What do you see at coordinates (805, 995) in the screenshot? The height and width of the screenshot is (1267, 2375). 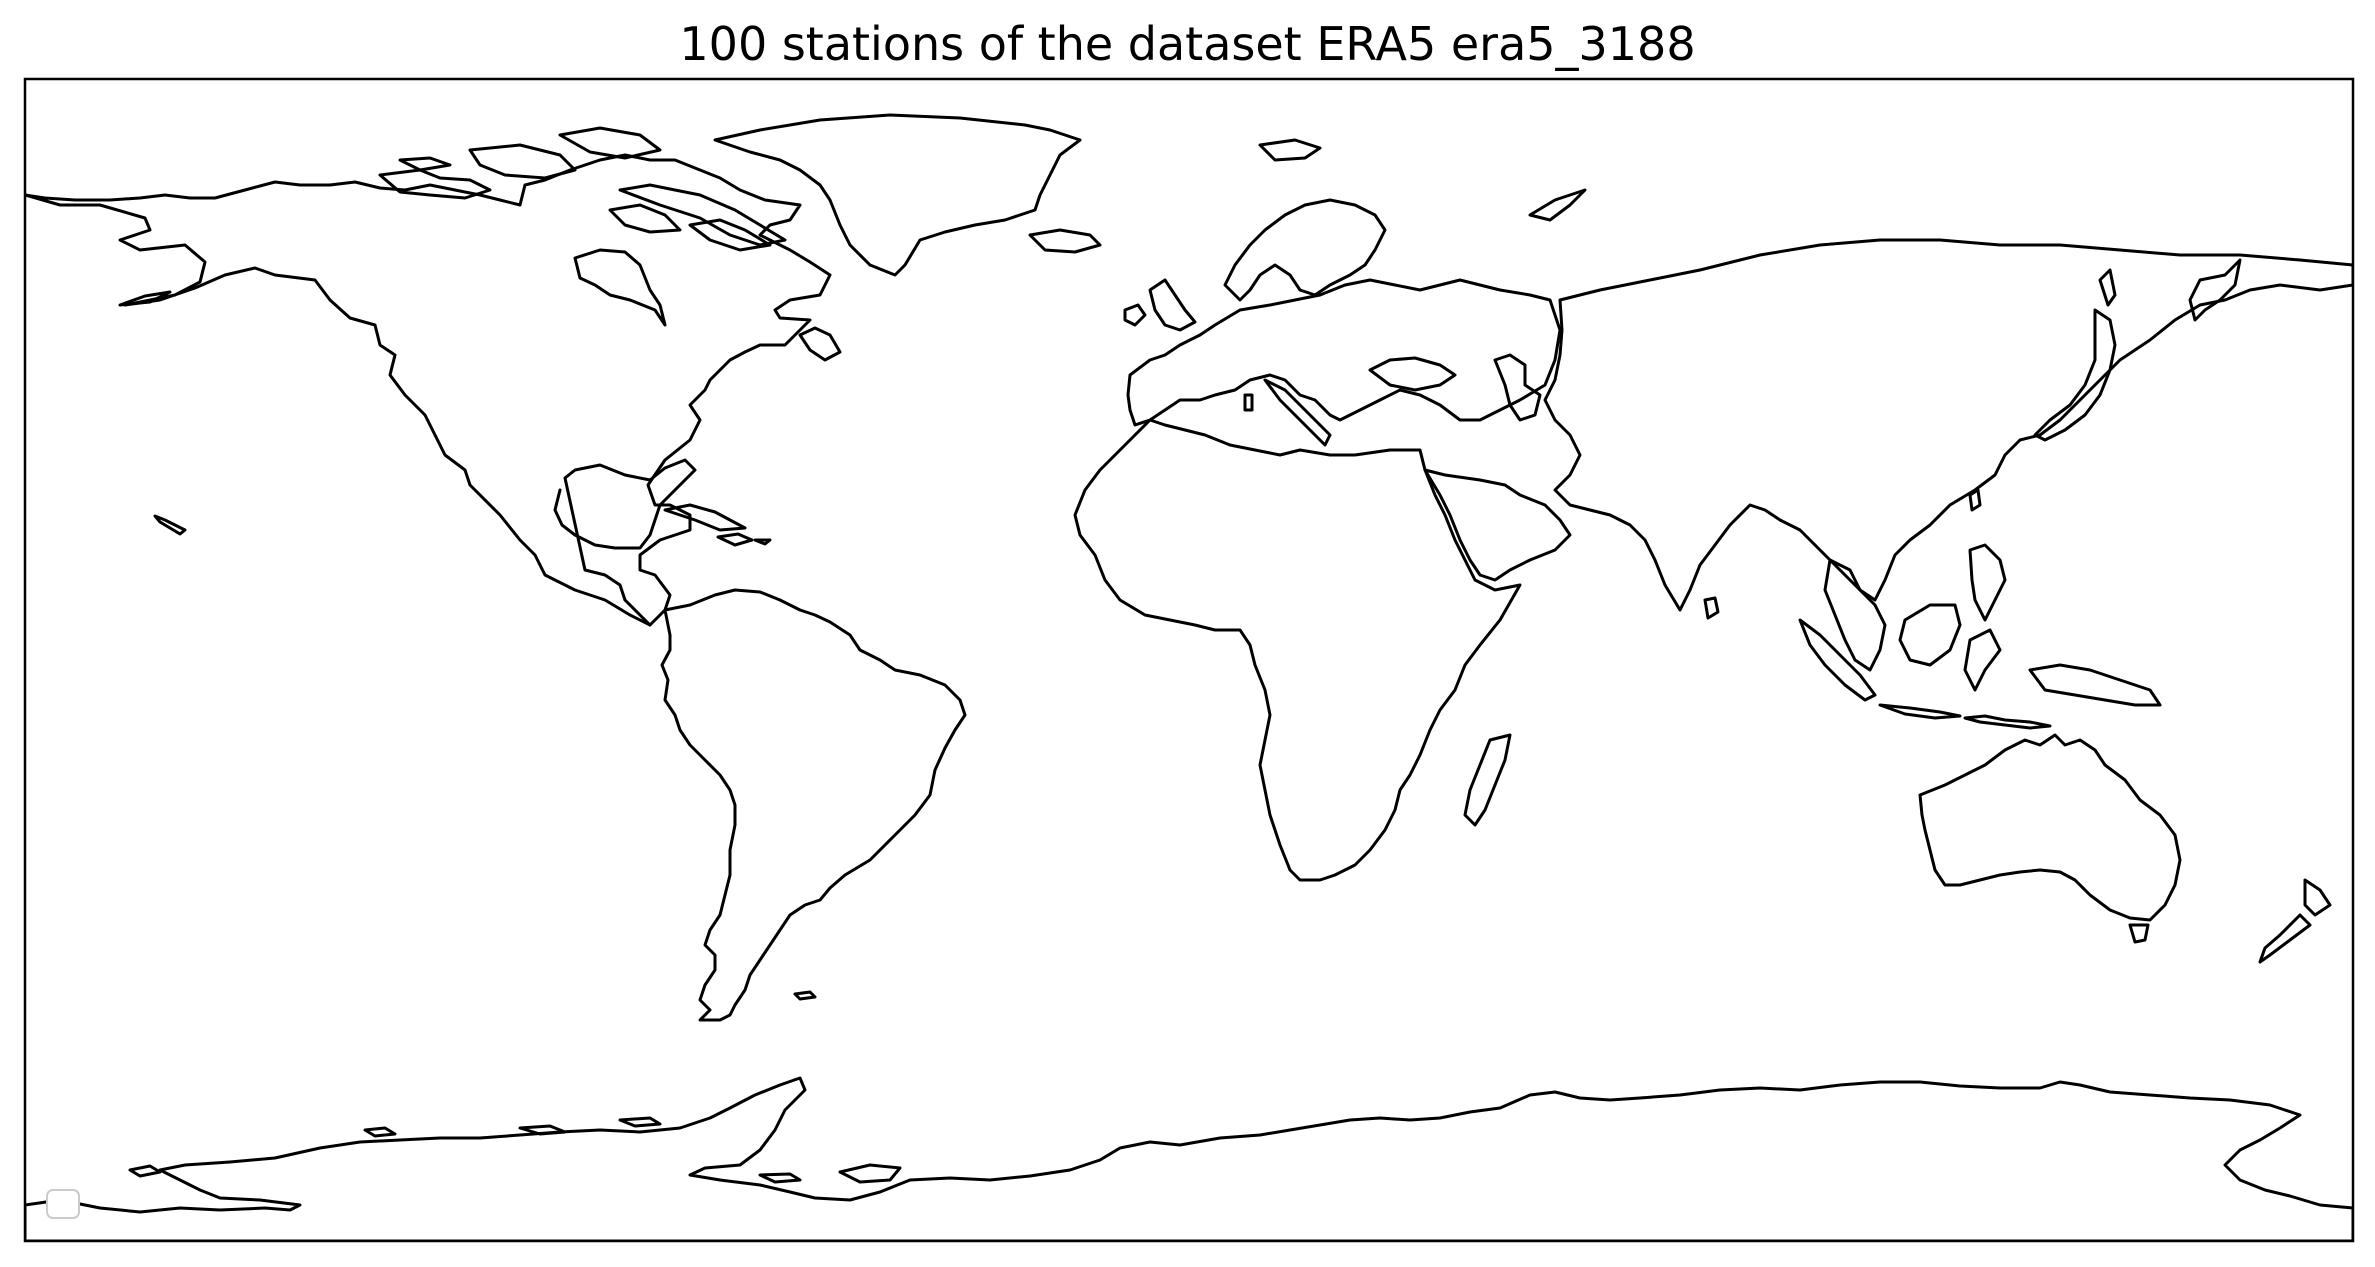 I see `coast-falklands` at bounding box center [805, 995].